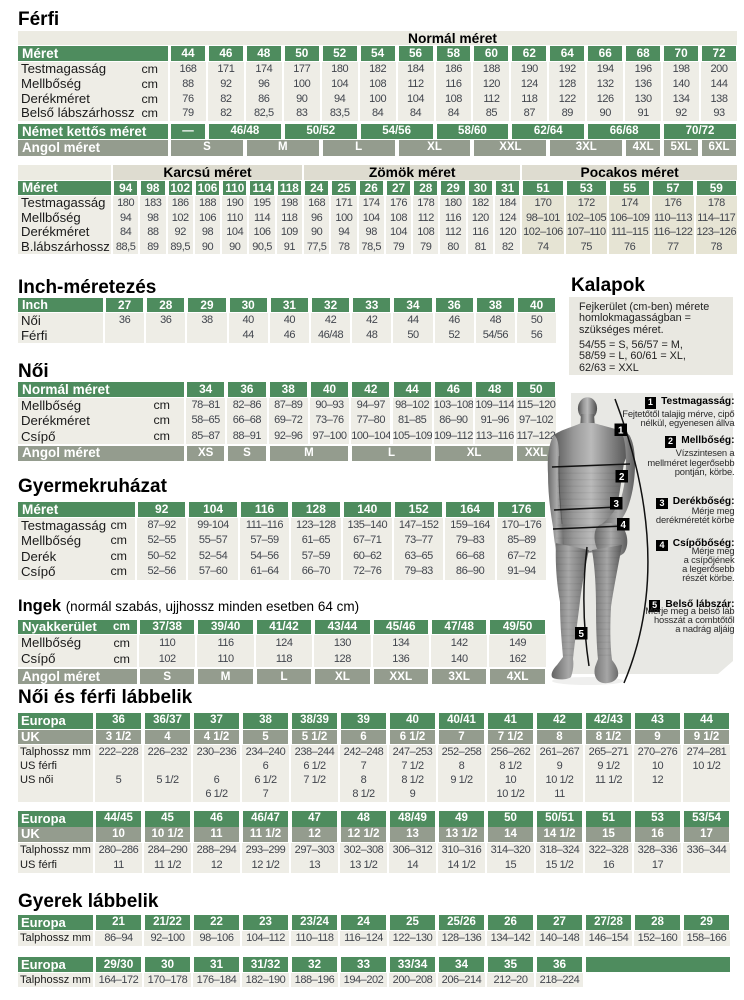 Image resolution: width=744 pixels, height=1000 pixels. What do you see at coordinates (581, 634) in the screenshot?
I see `svg-text: 5` at bounding box center [581, 634].